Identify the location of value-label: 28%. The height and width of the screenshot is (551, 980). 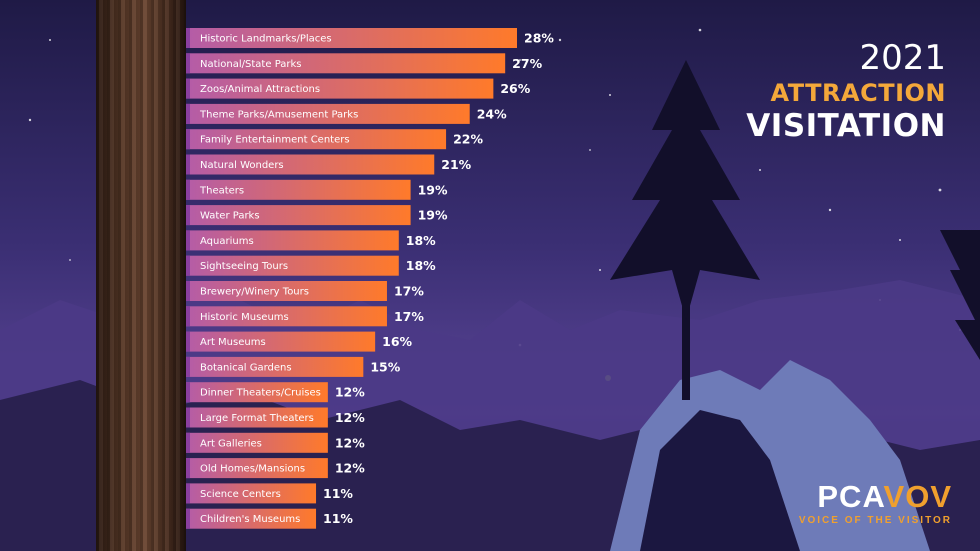
(539, 38).